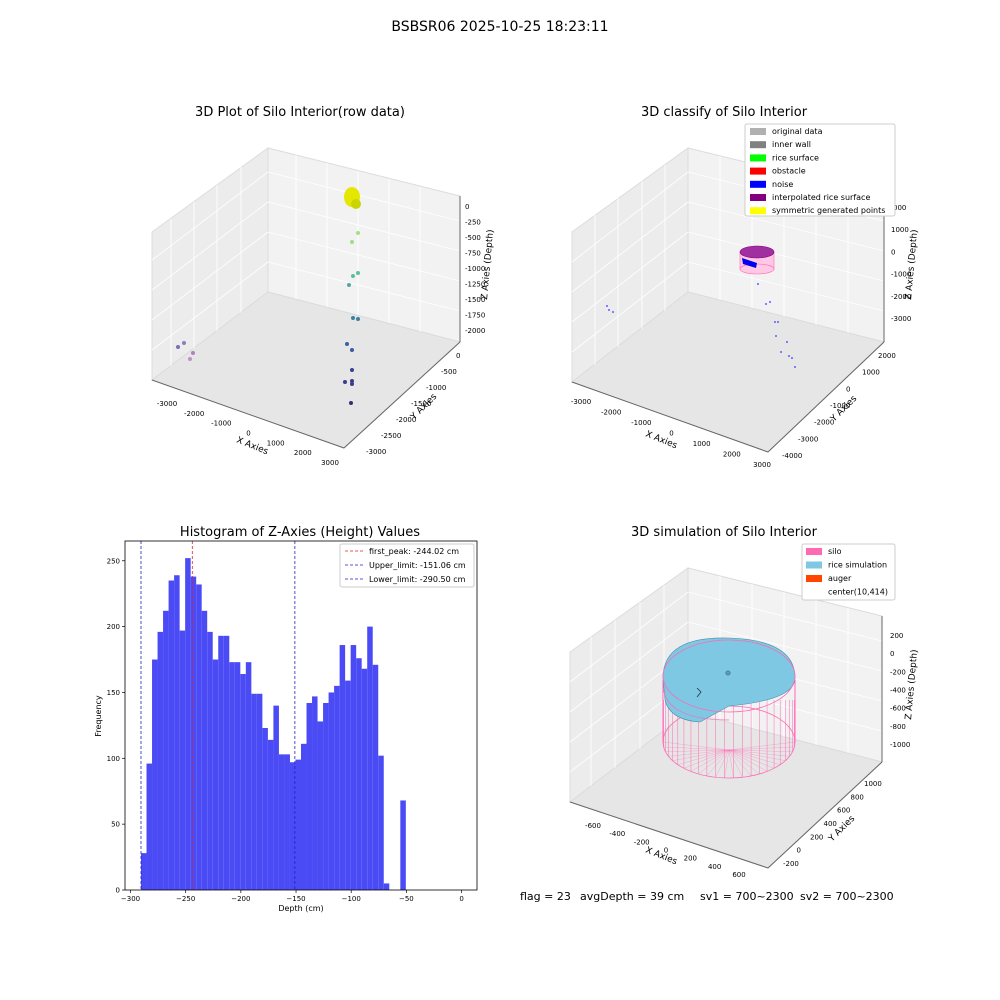 The image size is (1000, 1000). I want to click on sim-legend: silo rice simulation auger center(10,414), so click(848, 572).